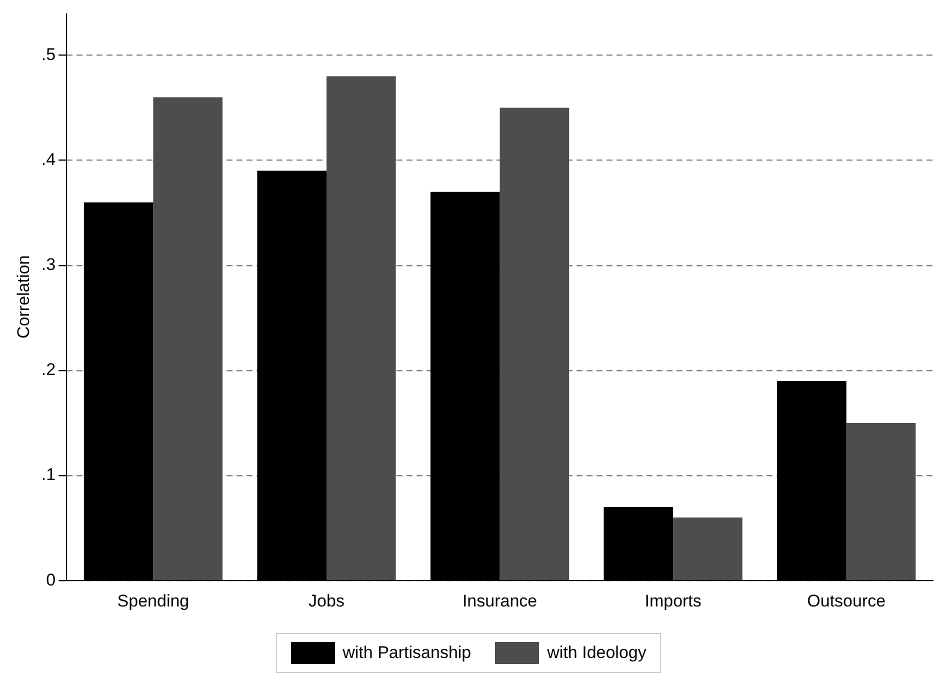 The width and height of the screenshot is (937, 685). Describe the element at coordinates (48, 159) in the screenshot. I see `y-tick-label: .4` at that location.